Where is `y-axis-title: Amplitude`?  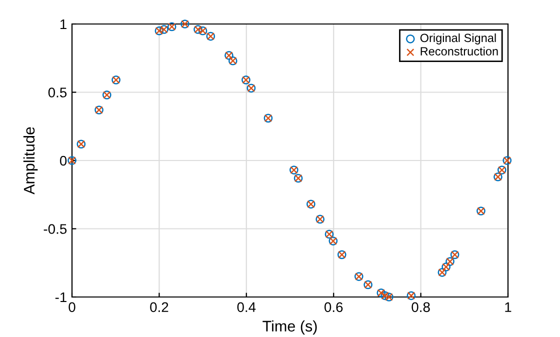
y-axis-title: Amplitude is located at coordinates (30, 160).